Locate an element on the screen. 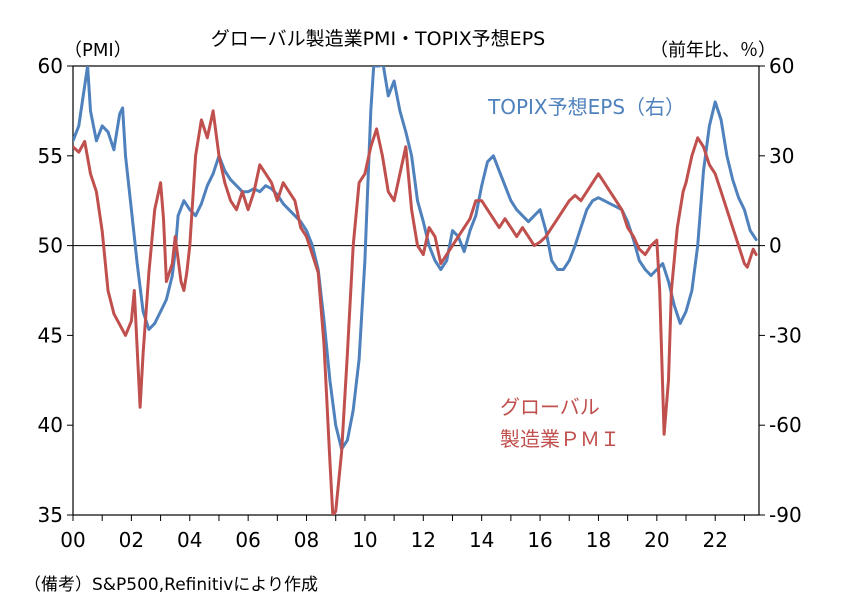 This screenshot has height=604, width=844. left-tick-label: 50 is located at coordinates (50, 246).